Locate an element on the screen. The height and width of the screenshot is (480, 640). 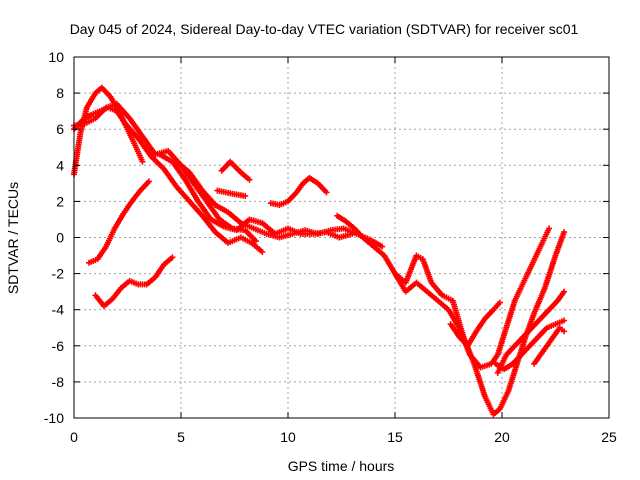
y-tick-label: -6 is located at coordinates (58, 346).